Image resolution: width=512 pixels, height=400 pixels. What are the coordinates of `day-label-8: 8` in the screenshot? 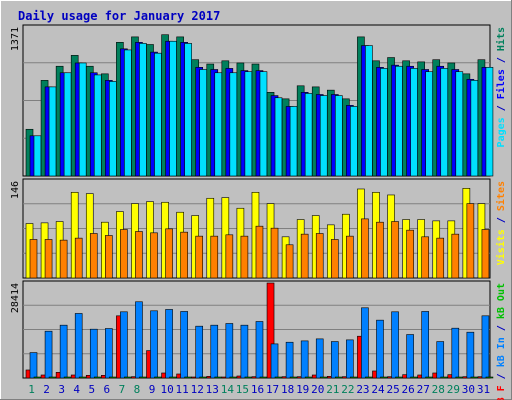 It's located at (137, 389).